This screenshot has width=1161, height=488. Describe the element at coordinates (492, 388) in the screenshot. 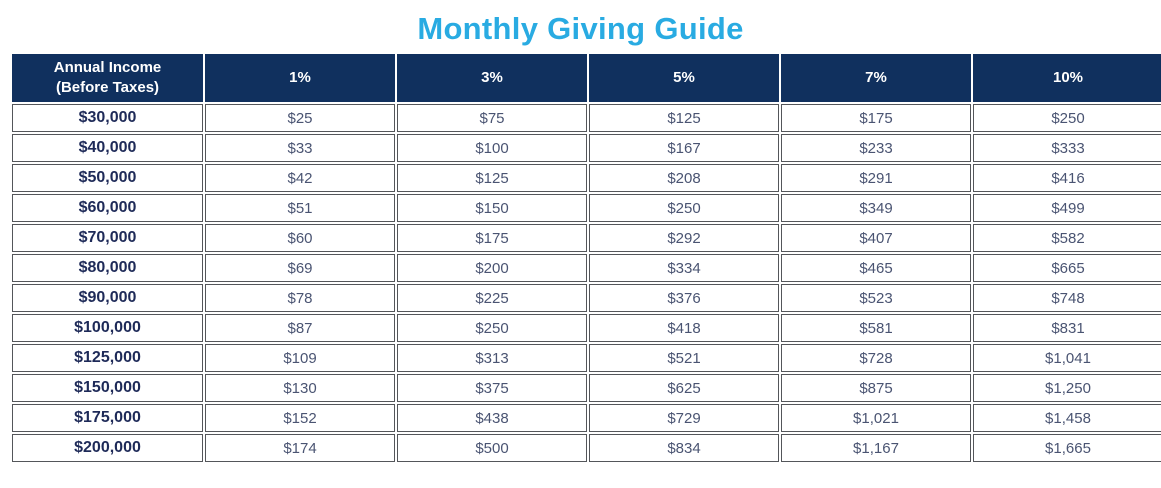

I see `amount-cell: $375` at that location.